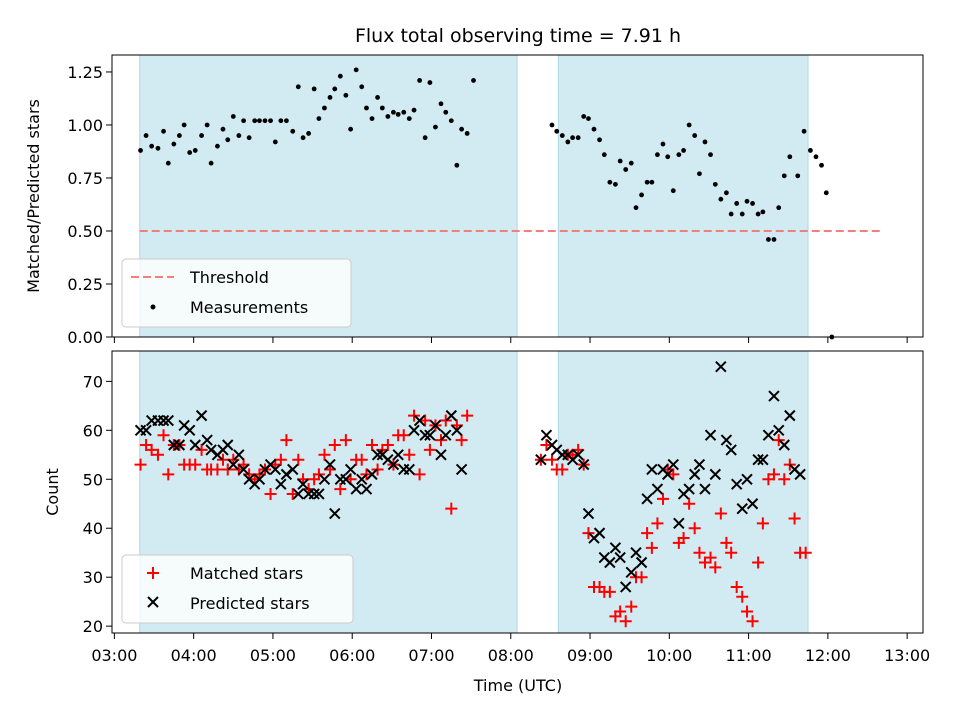 The height and width of the screenshot is (720, 960). Describe the element at coordinates (93, 430) in the screenshot. I see `y-tick-label: 60` at that location.